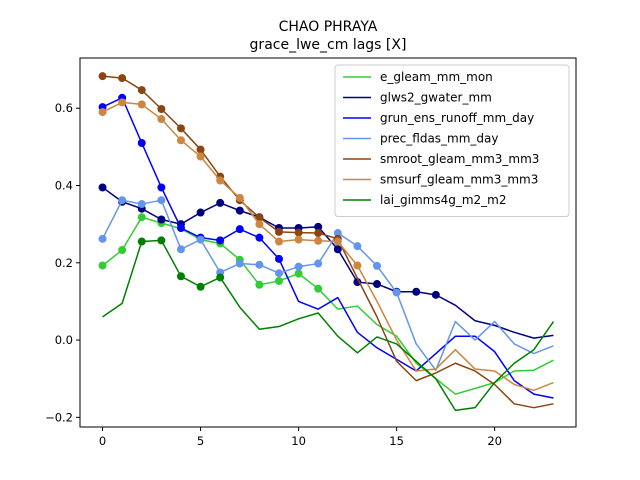 The image size is (640, 480). Describe the element at coordinates (459, 159) in the screenshot. I see `legend-label: smroot_gleam_mm3_mm3` at that location.